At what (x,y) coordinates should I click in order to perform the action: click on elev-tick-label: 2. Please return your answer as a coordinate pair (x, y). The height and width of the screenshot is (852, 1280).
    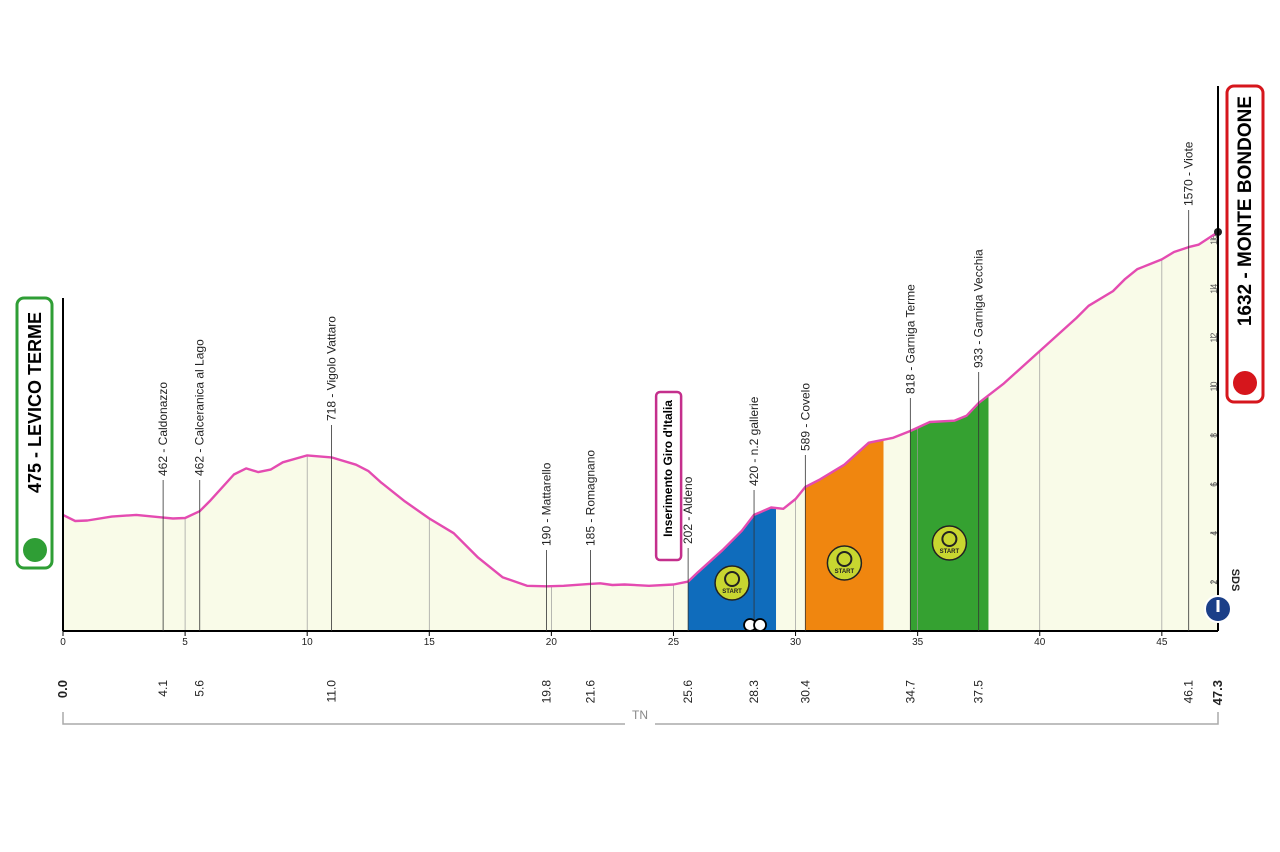
    Looking at the image, I should click on (1214, 582).